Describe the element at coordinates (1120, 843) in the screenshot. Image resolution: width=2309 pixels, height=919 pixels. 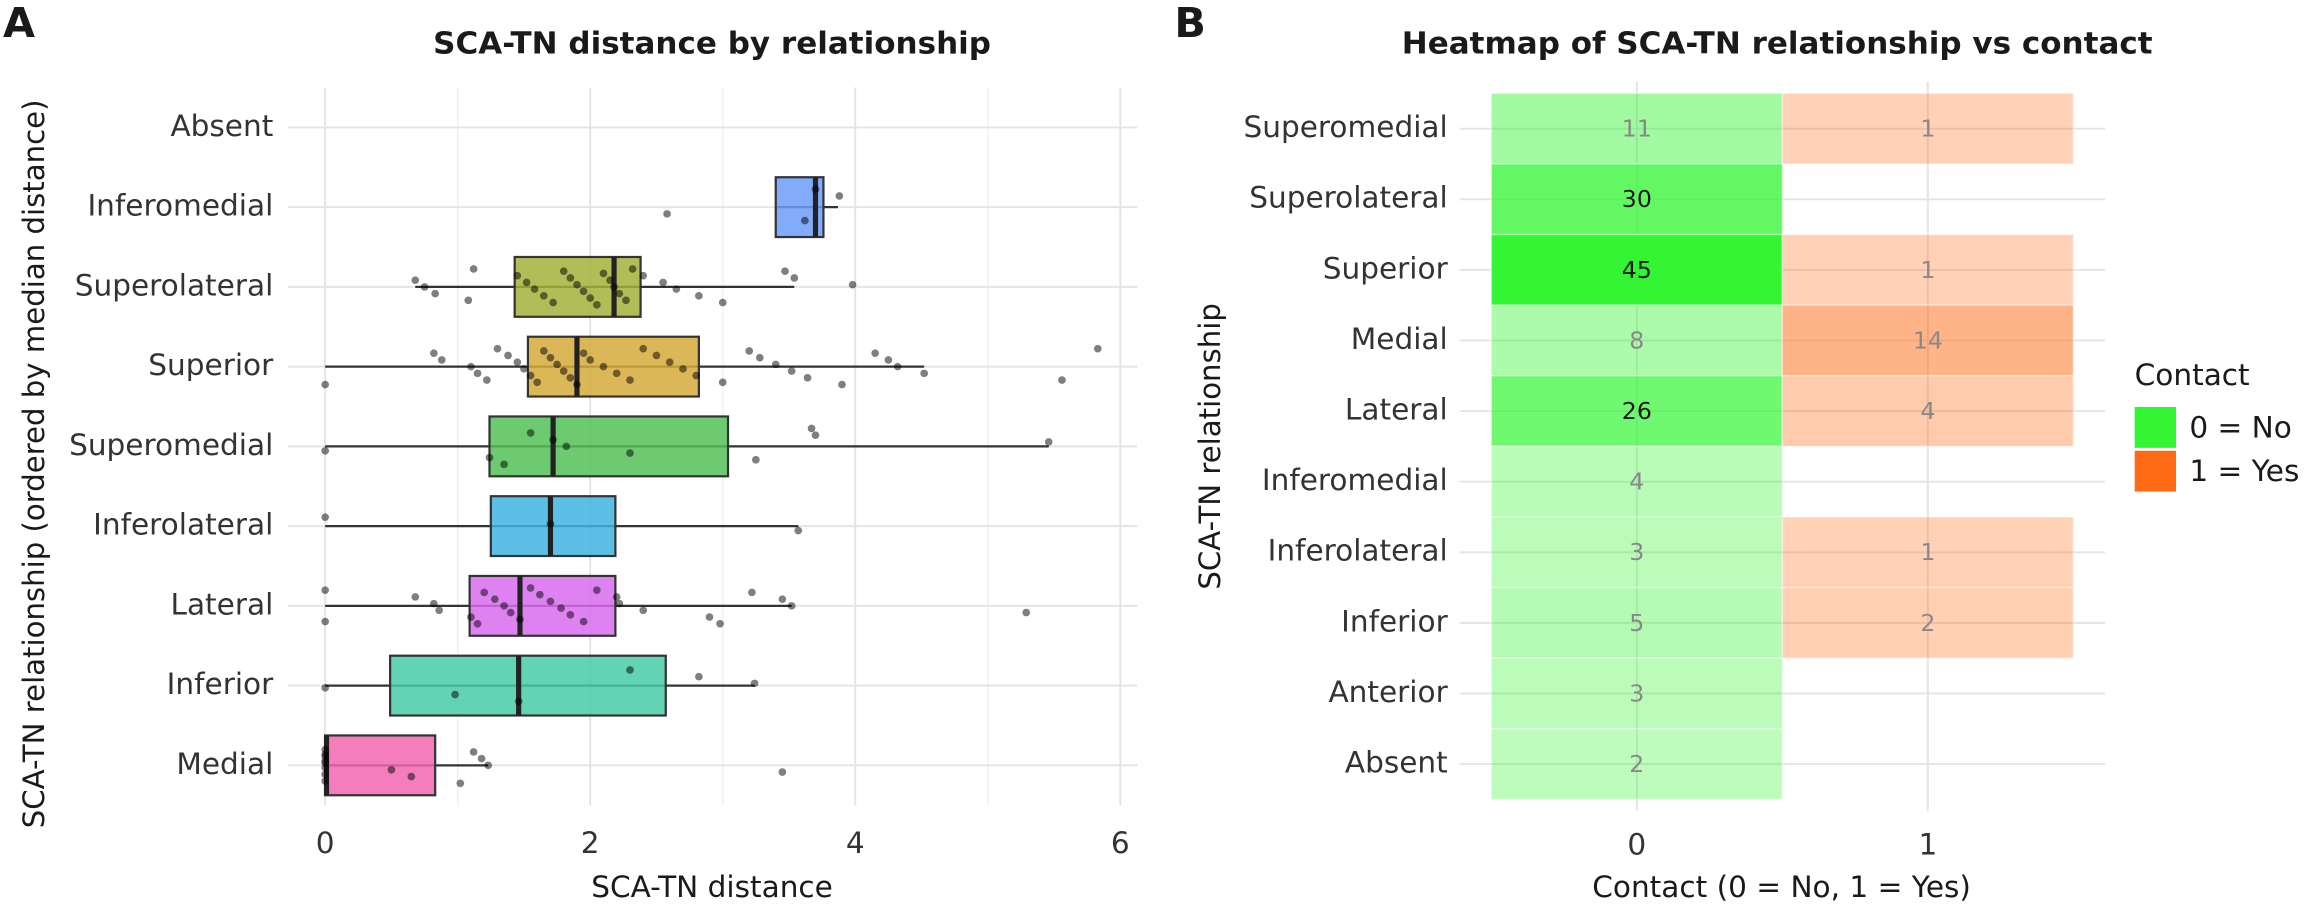
I see `x-tick-label: 6` at that location.